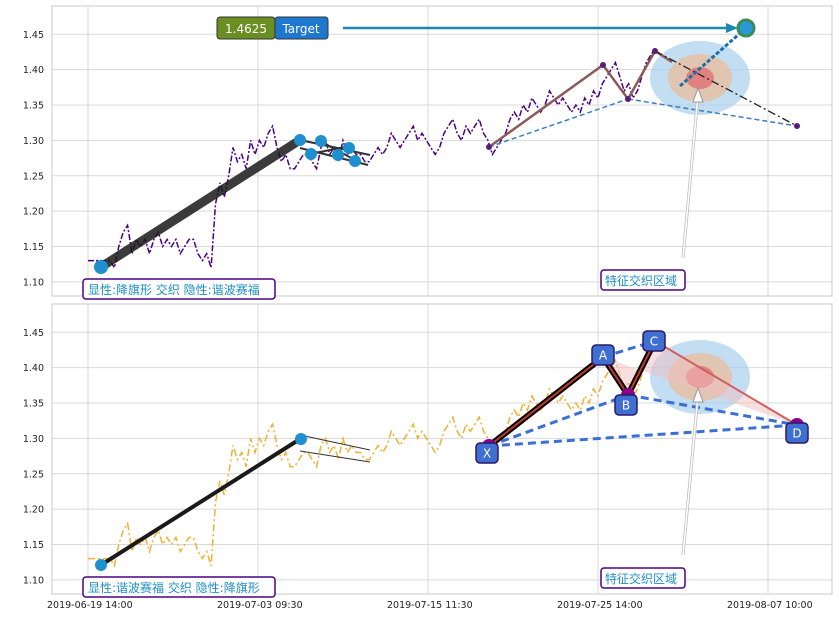 This screenshot has height=617, width=839. What do you see at coordinates (33, 35) in the screenshot?
I see `top-y-tick-label: 1.45` at bounding box center [33, 35].